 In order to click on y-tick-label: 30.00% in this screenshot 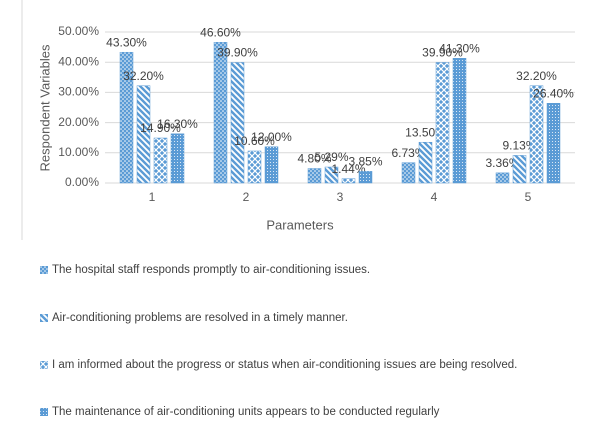, I will do `click(78, 92)`.